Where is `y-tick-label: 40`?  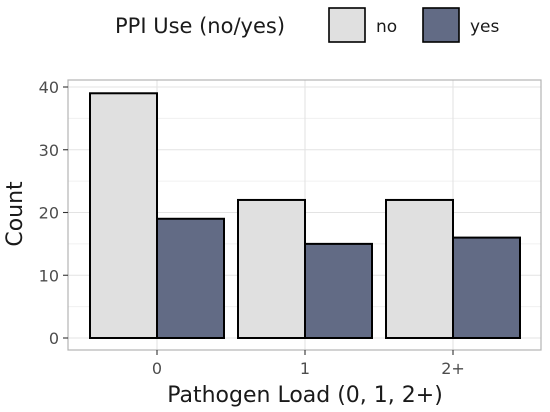 y-tick-label: 40 is located at coordinates (49, 87).